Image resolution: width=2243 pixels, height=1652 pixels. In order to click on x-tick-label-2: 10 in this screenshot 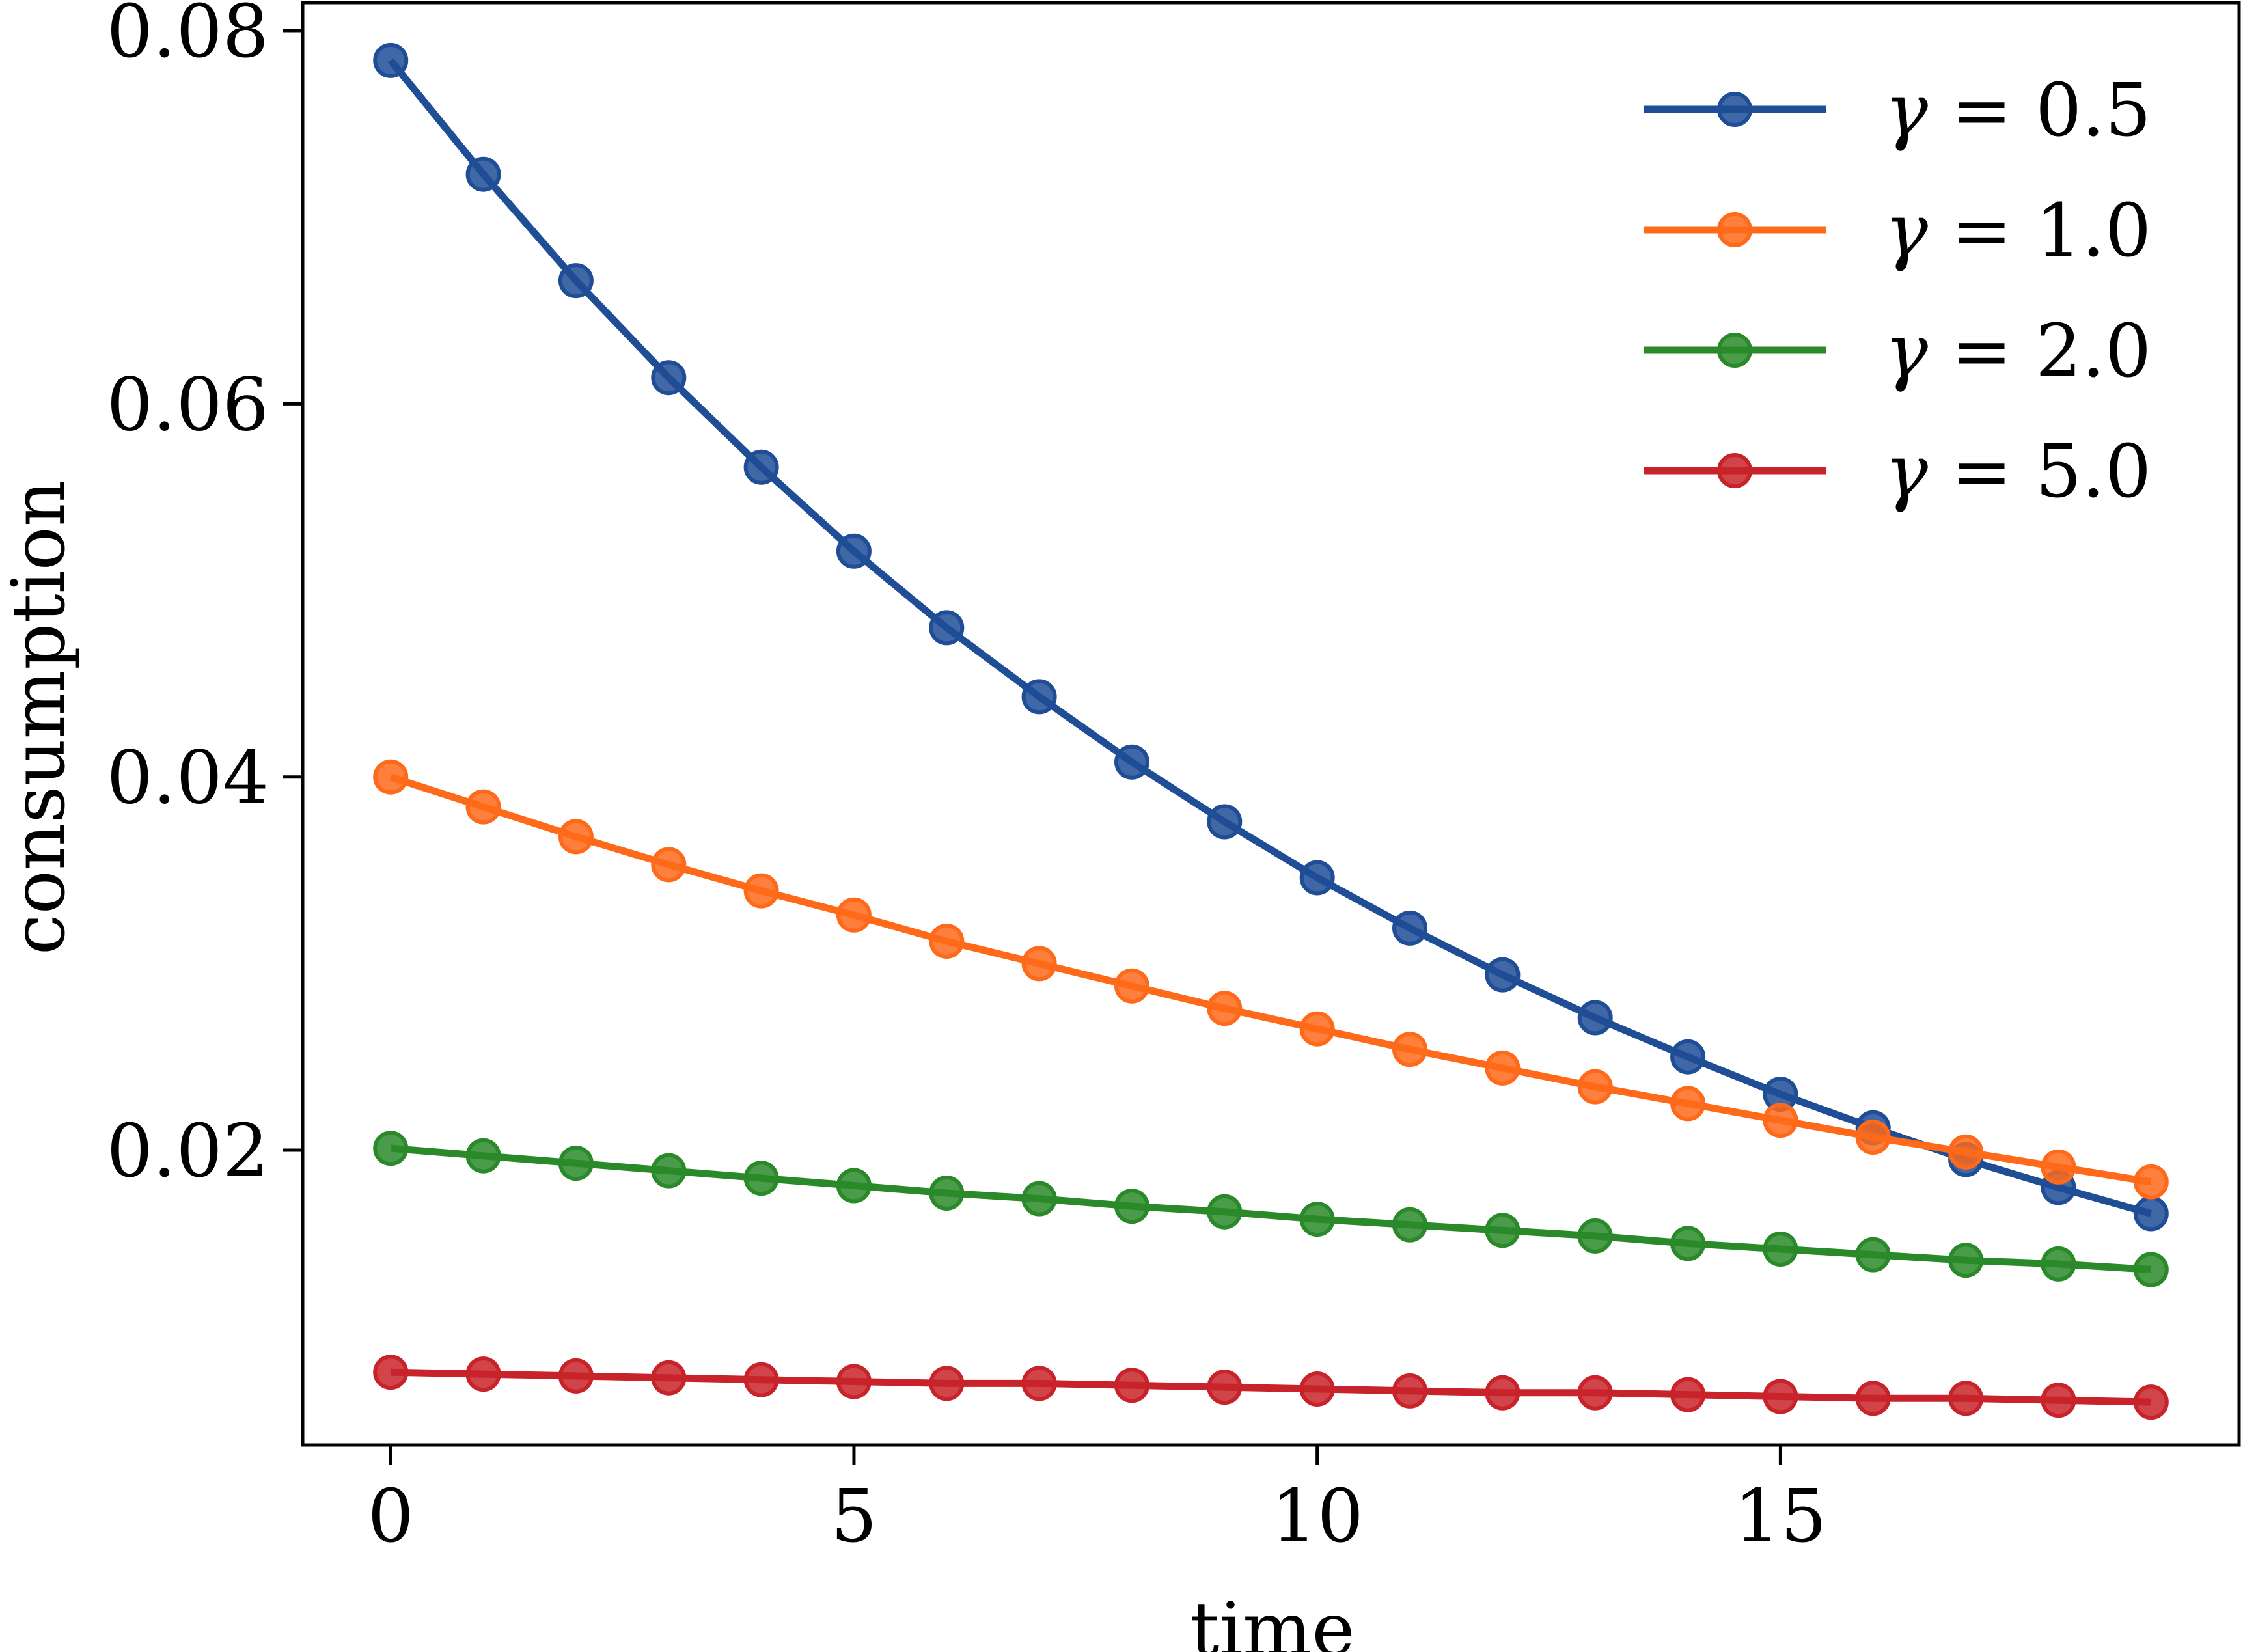, I will do `click(1317, 1516)`.